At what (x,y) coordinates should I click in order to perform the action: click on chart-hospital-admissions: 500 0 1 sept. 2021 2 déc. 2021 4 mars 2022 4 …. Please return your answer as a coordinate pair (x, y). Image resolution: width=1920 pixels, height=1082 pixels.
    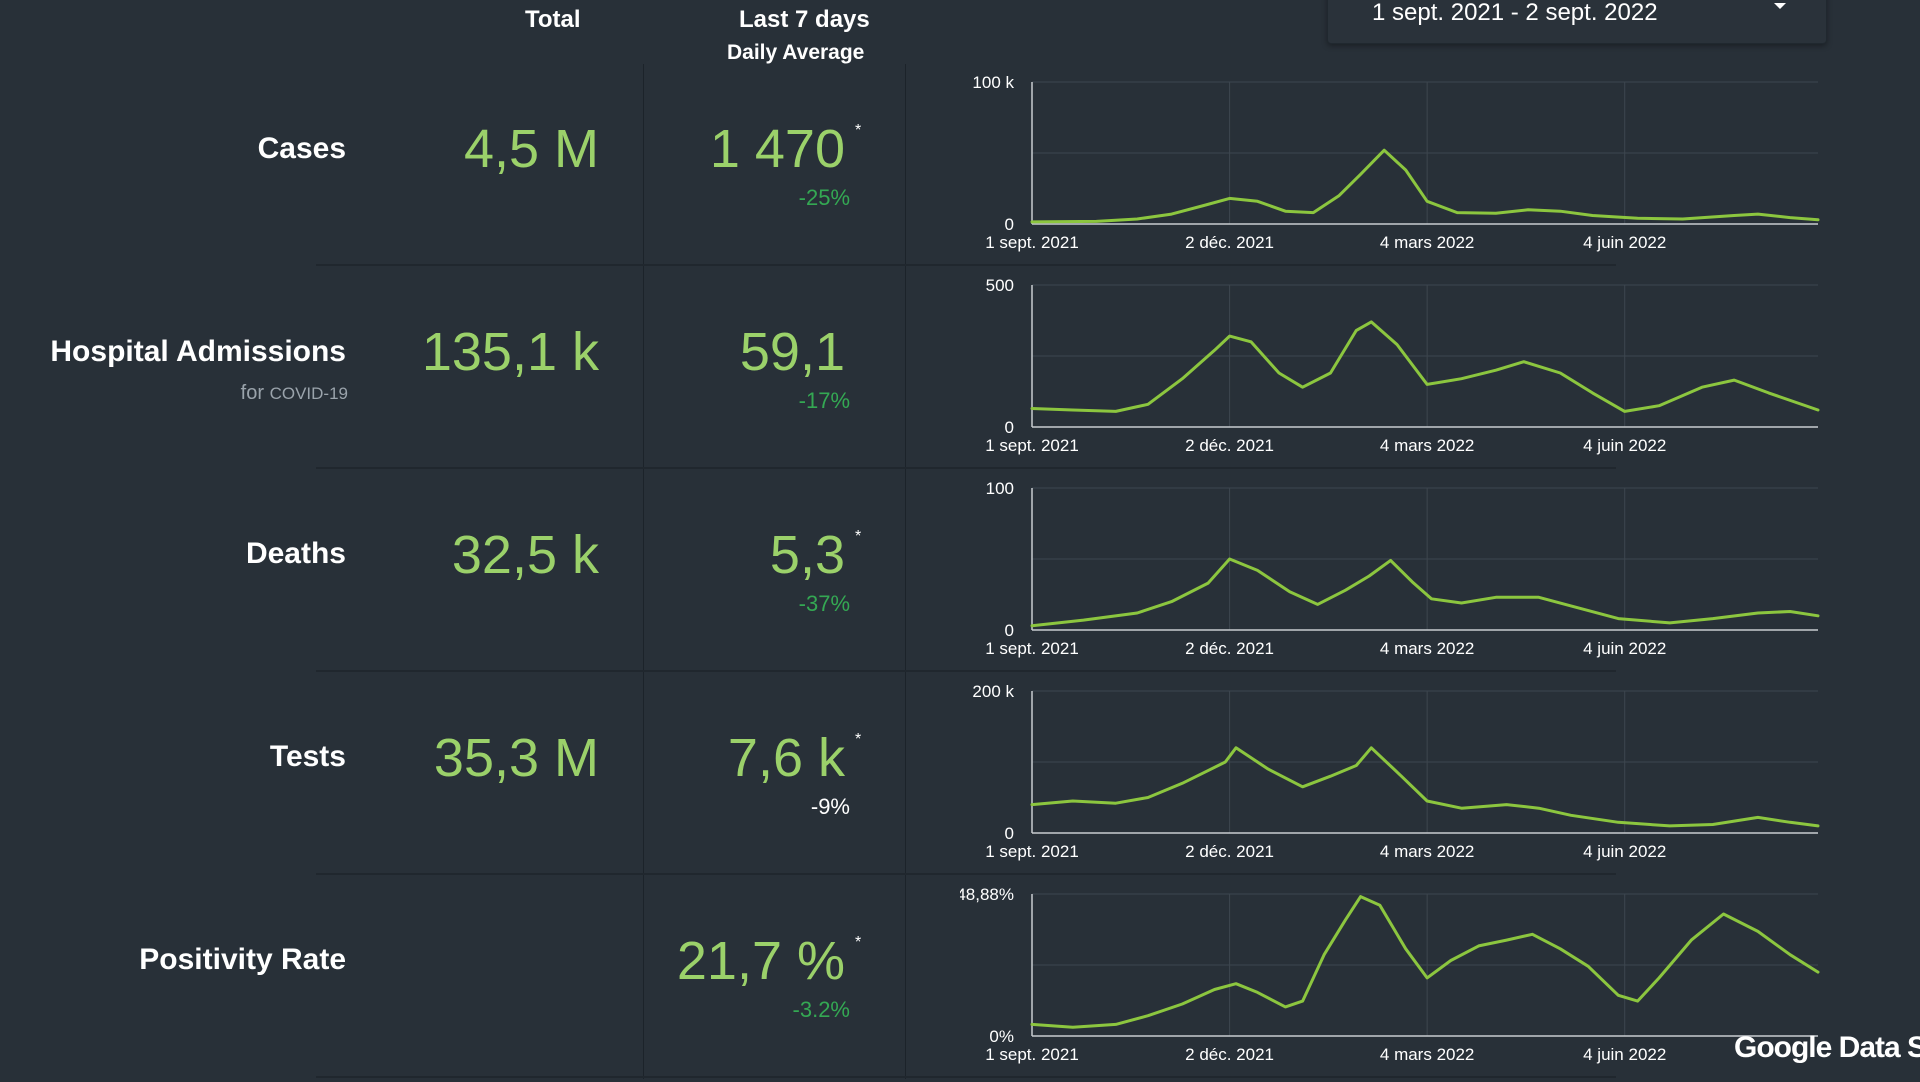
    Looking at the image, I should click on (1390, 373).